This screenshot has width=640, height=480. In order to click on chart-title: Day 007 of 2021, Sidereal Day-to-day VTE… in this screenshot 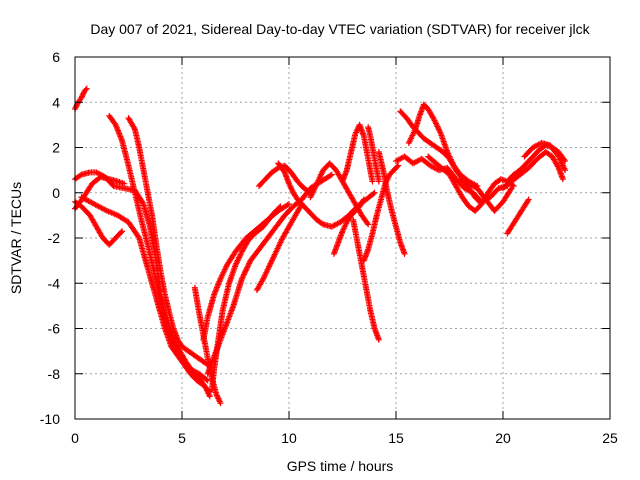, I will do `click(340, 29)`.